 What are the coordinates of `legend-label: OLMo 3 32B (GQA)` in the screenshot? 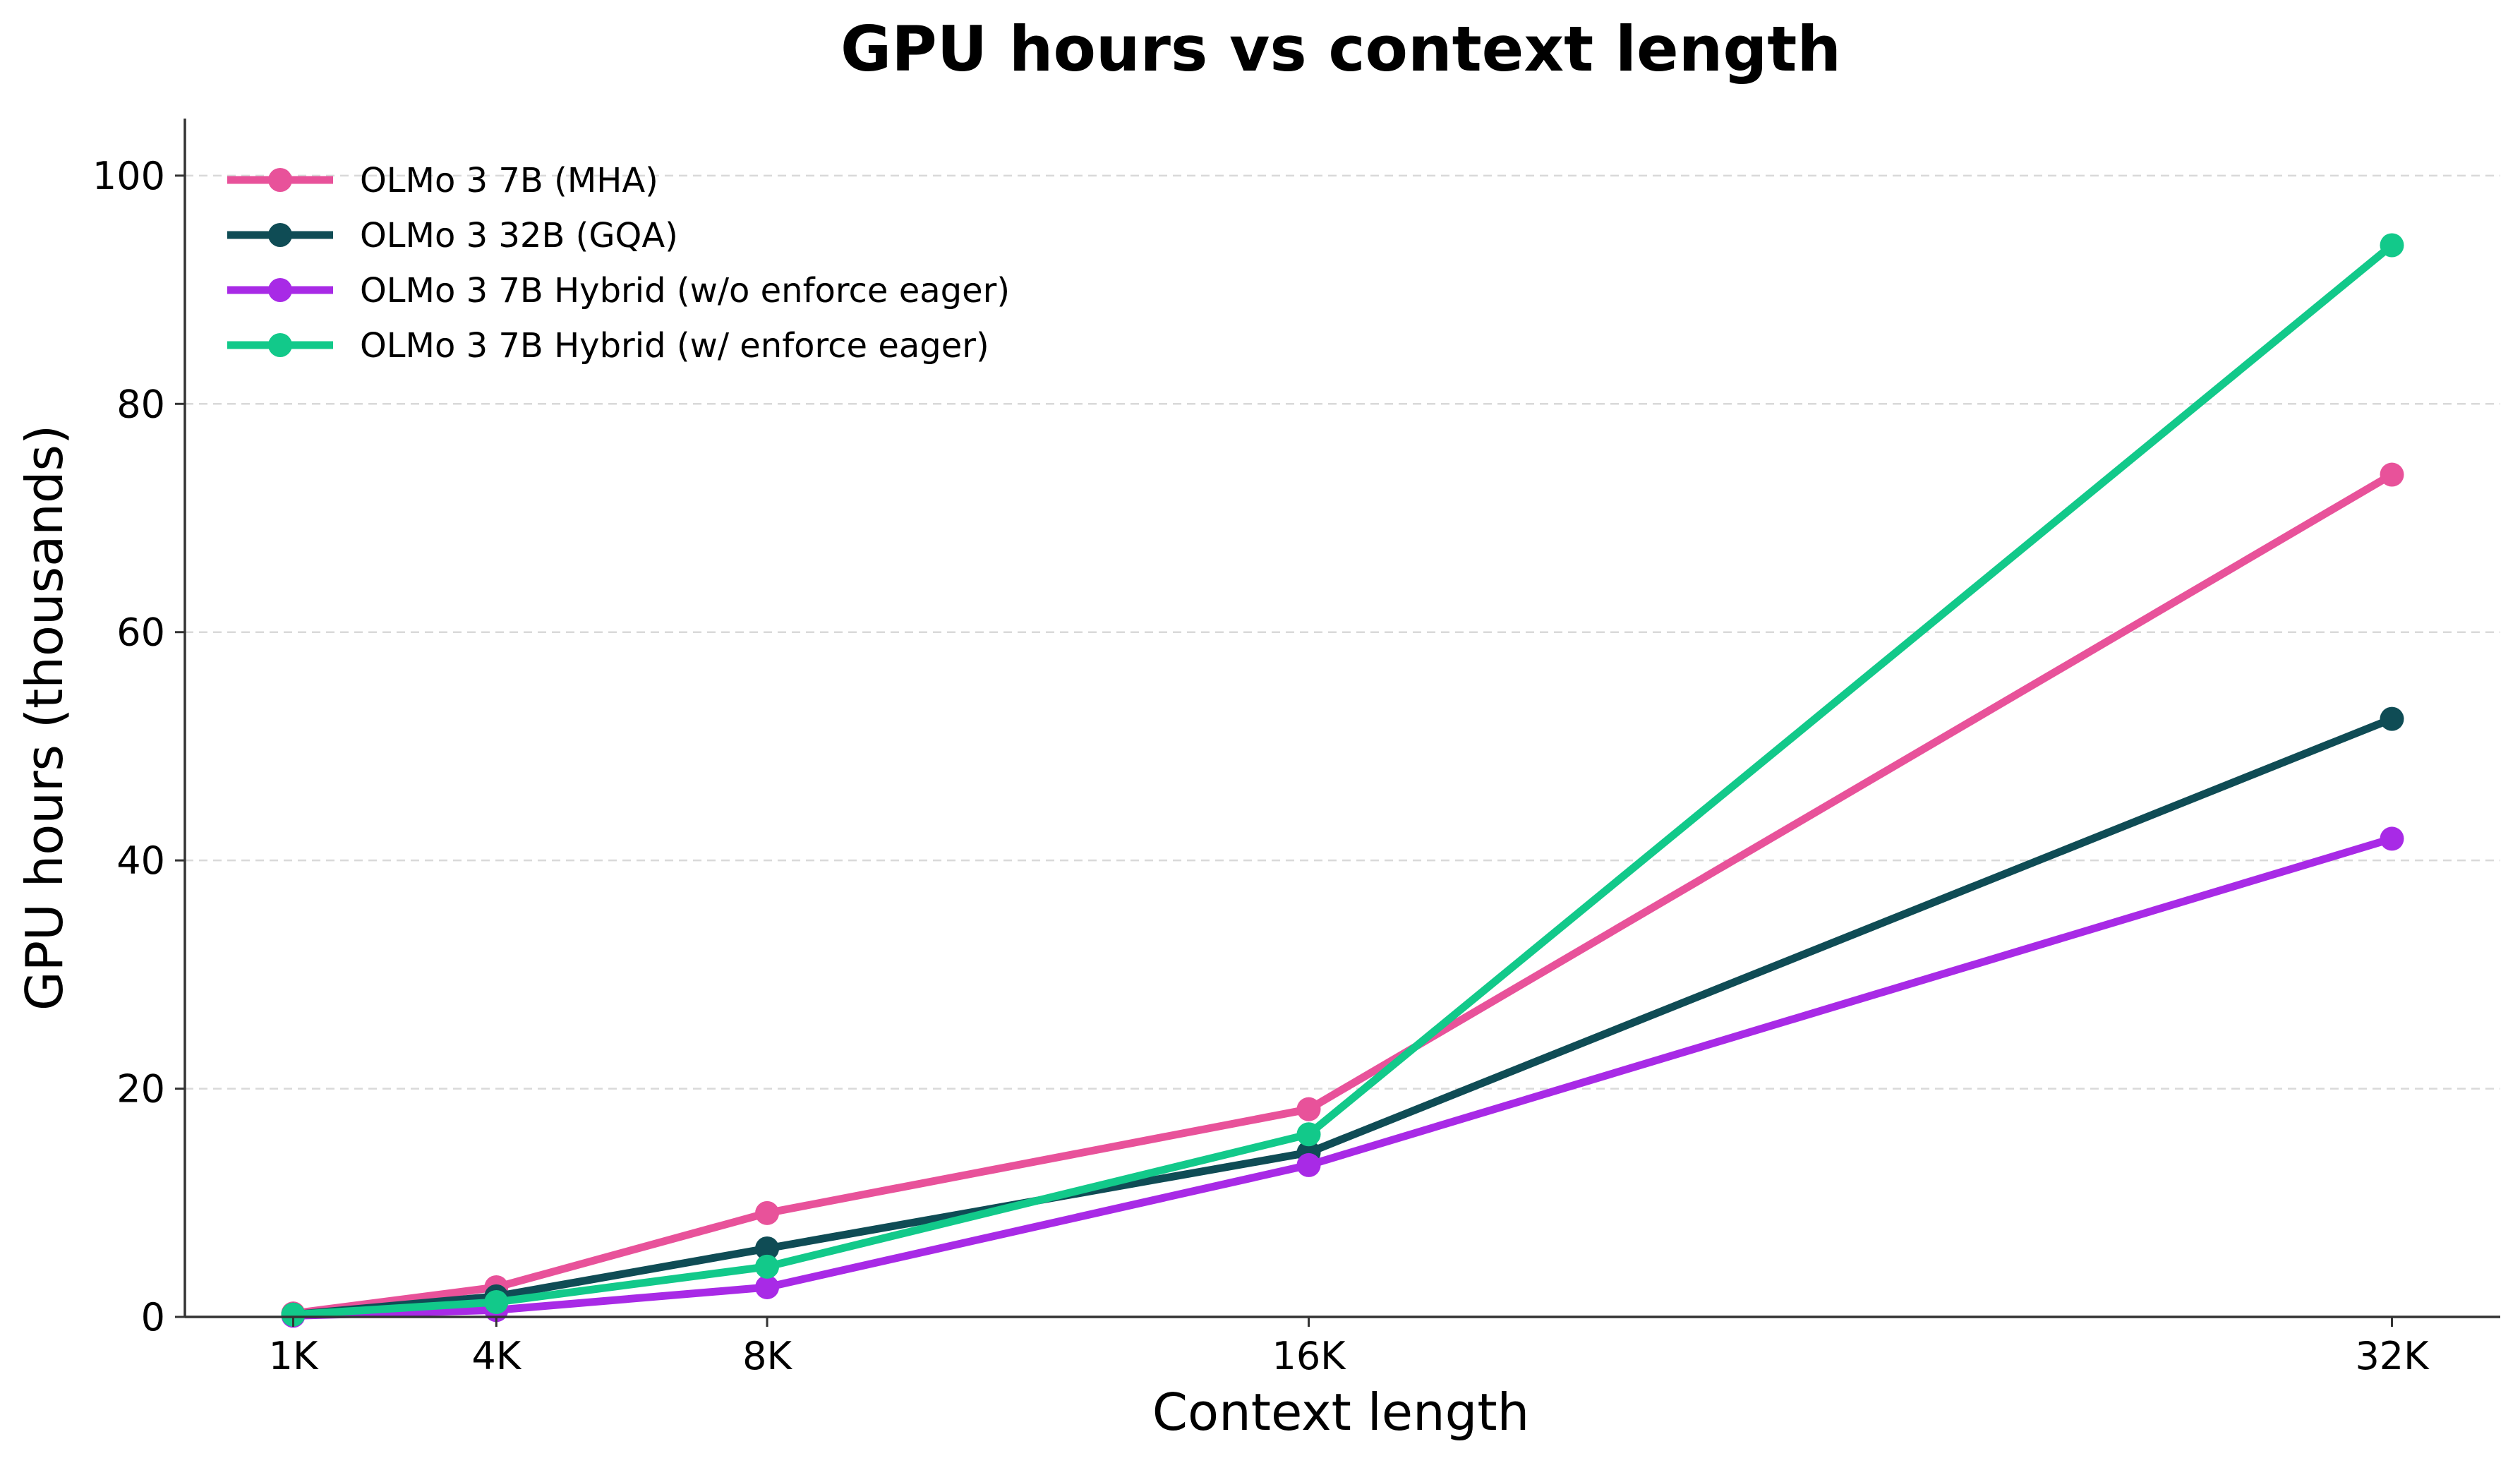 It's located at (519, 235).